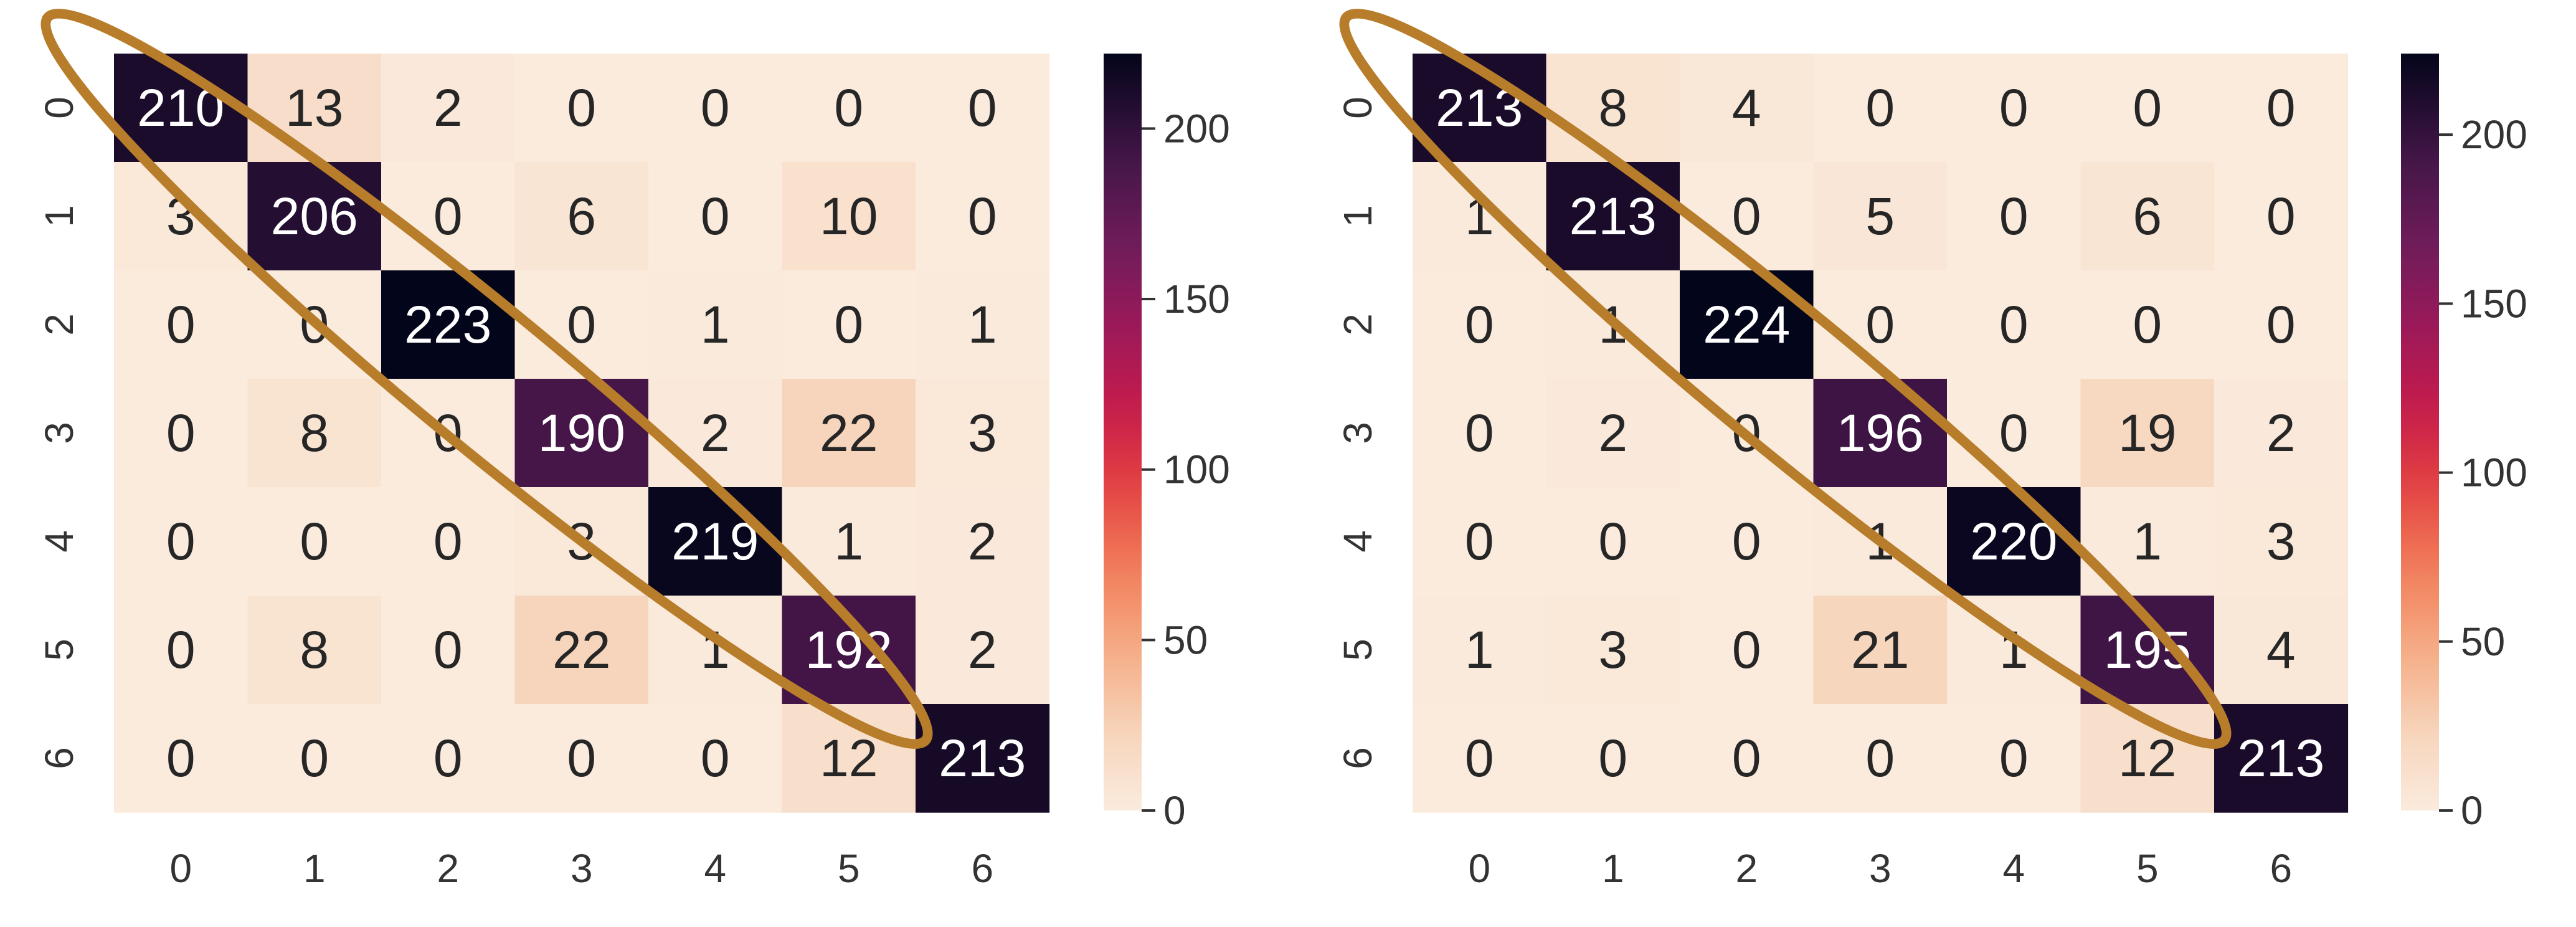  I want to click on cell-value-label: 22, so click(849, 433).